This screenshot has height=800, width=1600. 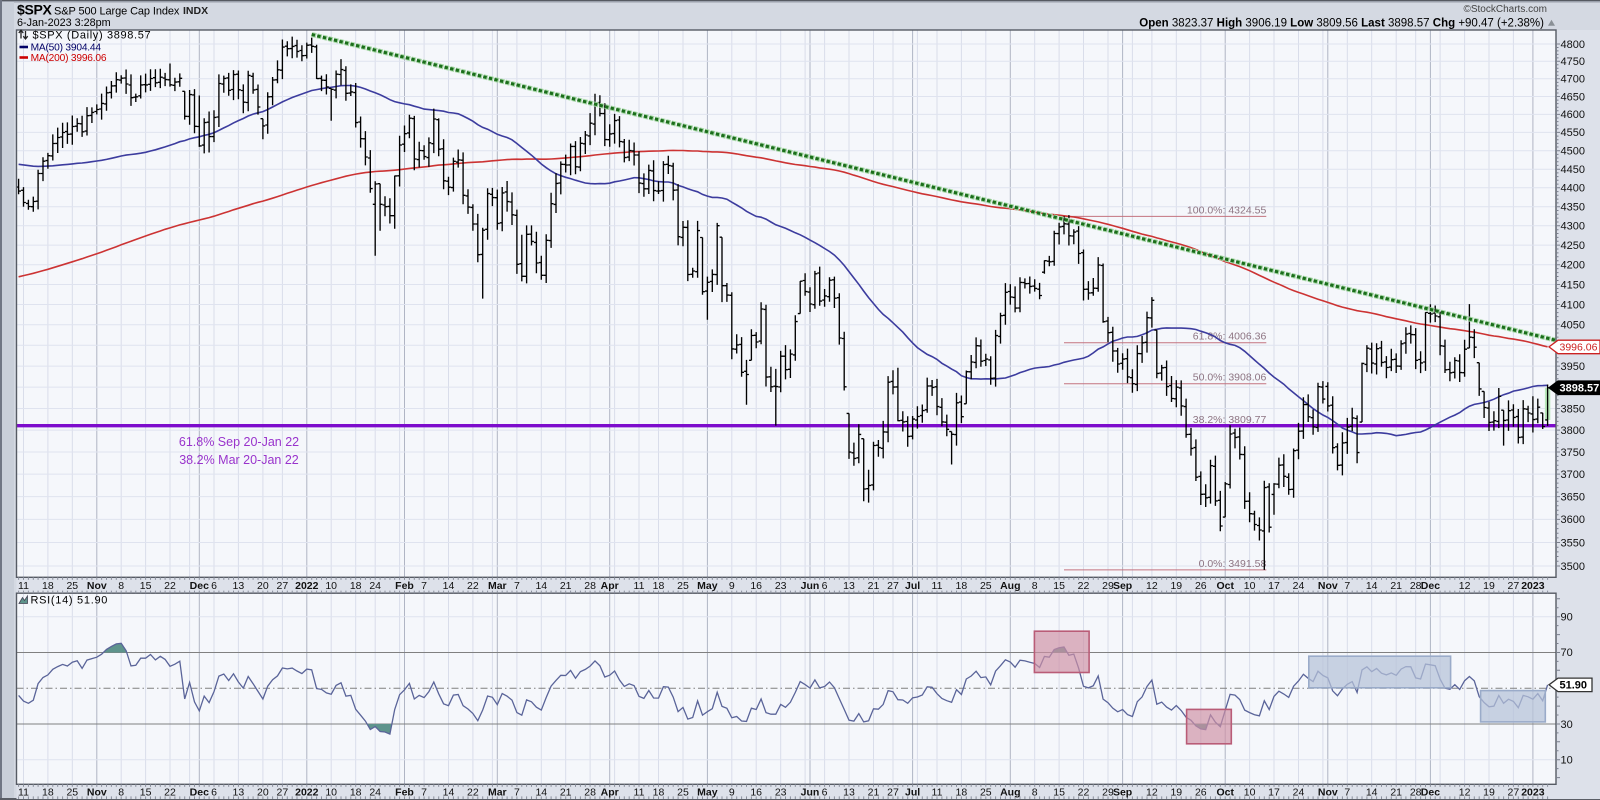 I want to click on svg-text: 4550, so click(x=1573, y=133).